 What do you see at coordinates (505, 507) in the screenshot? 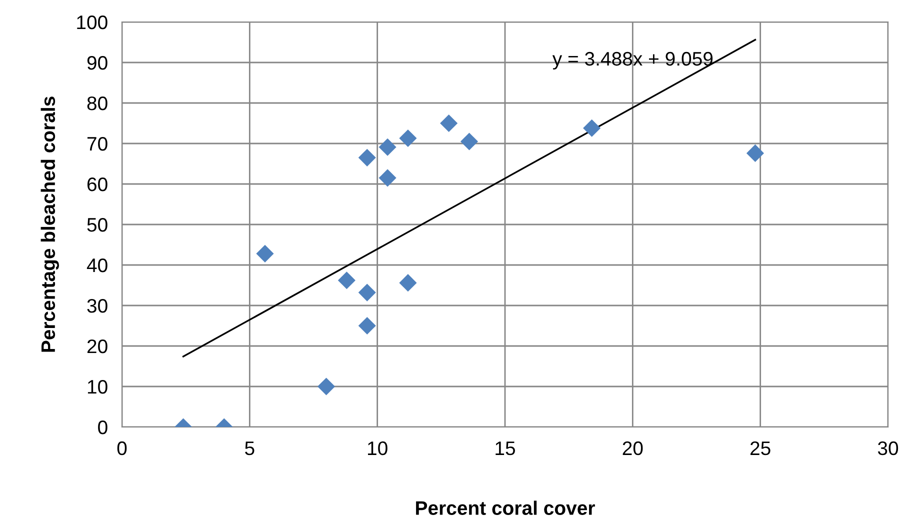
I see `x-axis-title: Percent coral cover` at bounding box center [505, 507].